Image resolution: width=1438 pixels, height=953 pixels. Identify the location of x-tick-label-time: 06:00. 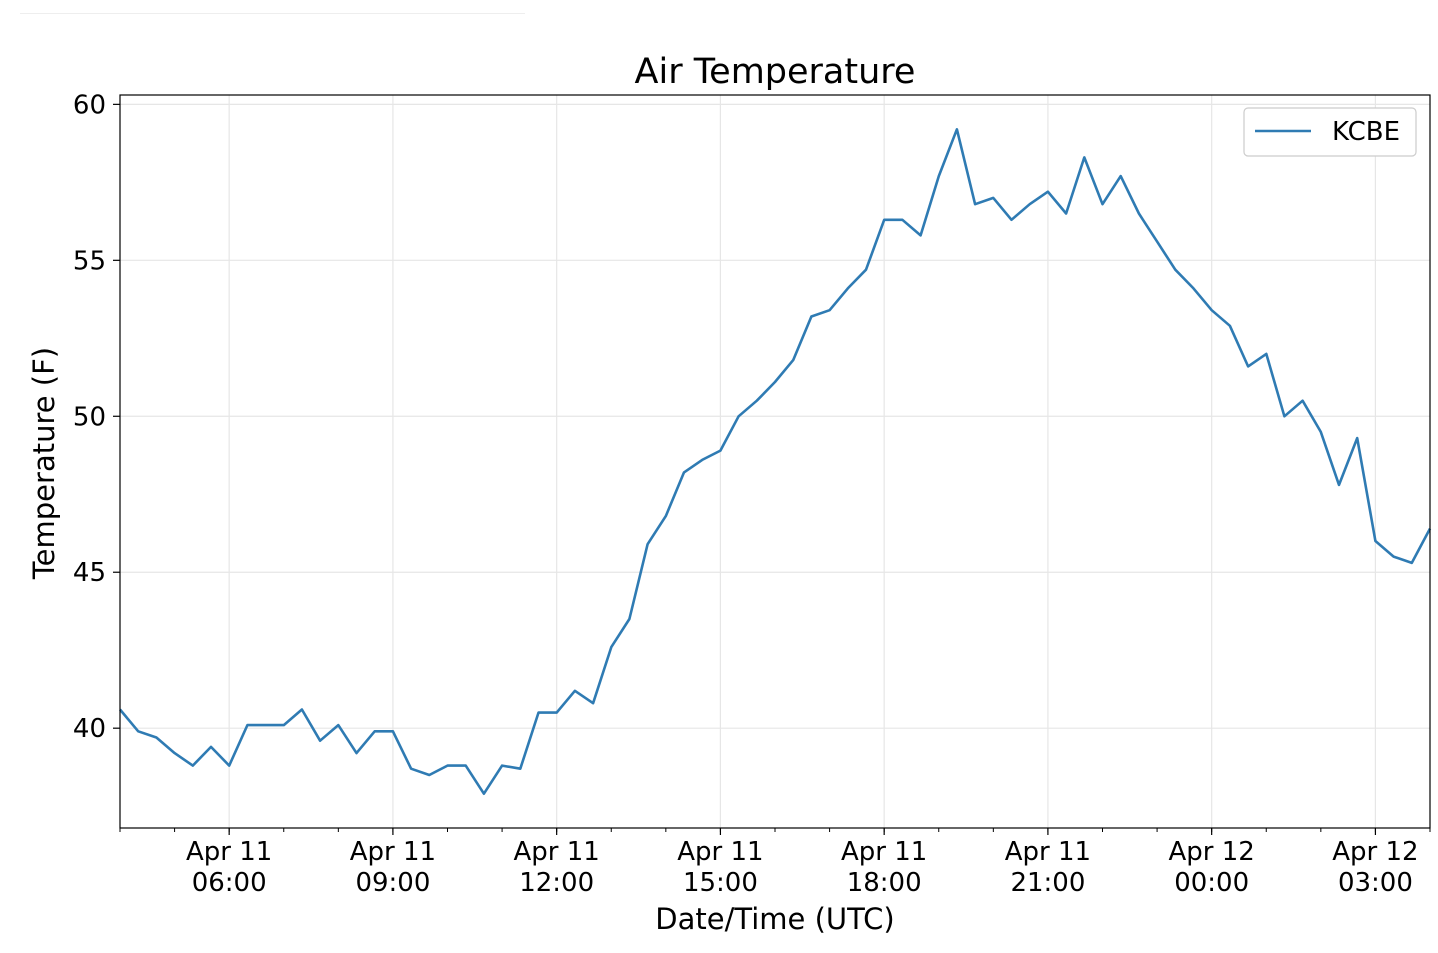
(229, 883).